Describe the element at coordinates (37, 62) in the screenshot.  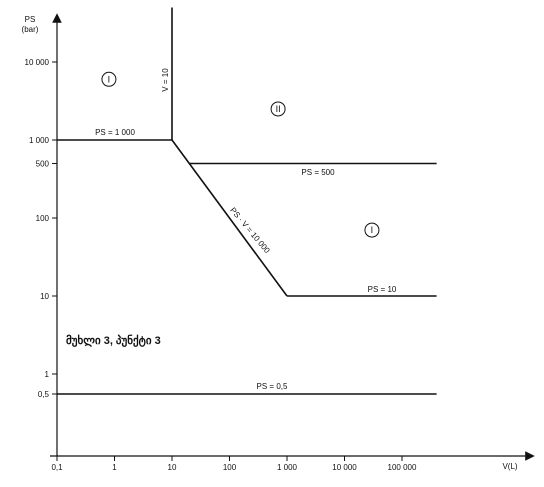
I see `y-tick-label: 10 000` at that location.